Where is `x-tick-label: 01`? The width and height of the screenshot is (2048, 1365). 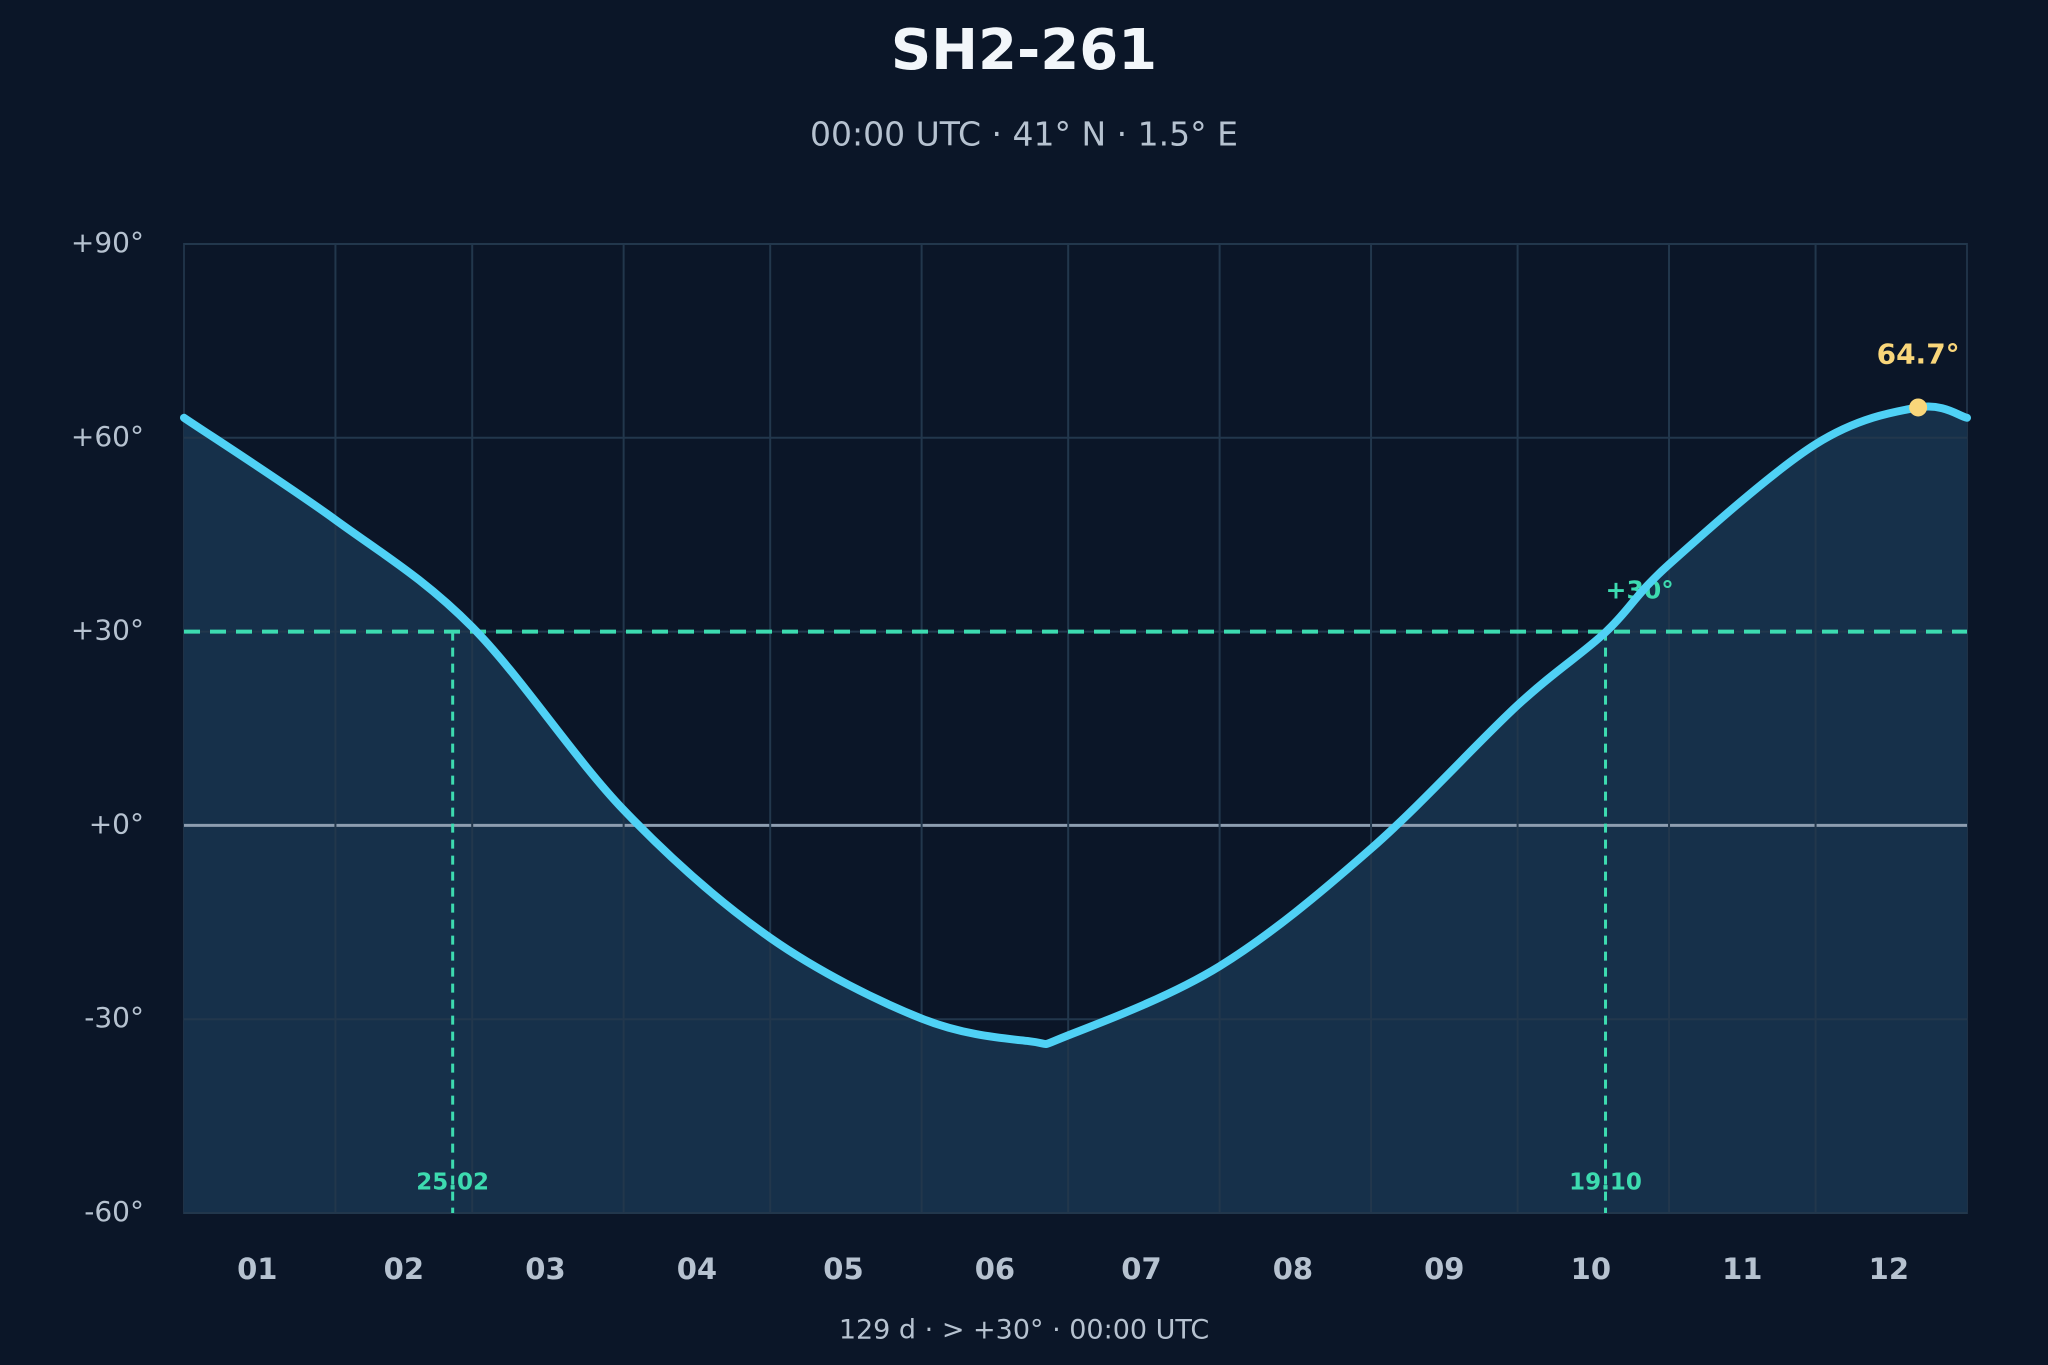
x-tick-label: 01 is located at coordinates (257, 1269).